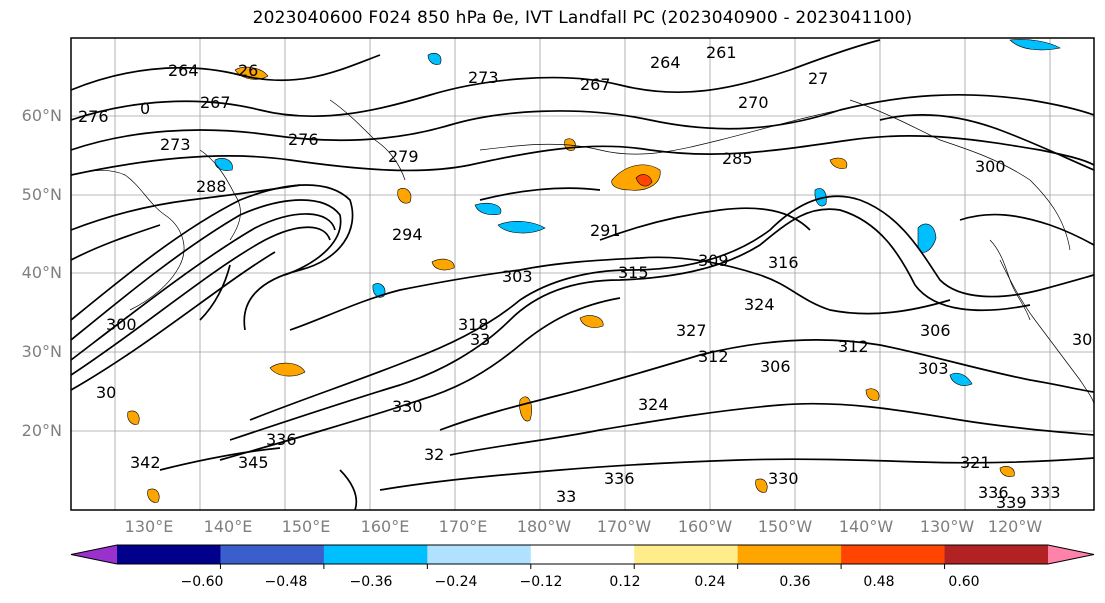 This screenshot has width=1105, height=603. I want to click on colorbar-tick-label: −0.48, so click(286, 582).